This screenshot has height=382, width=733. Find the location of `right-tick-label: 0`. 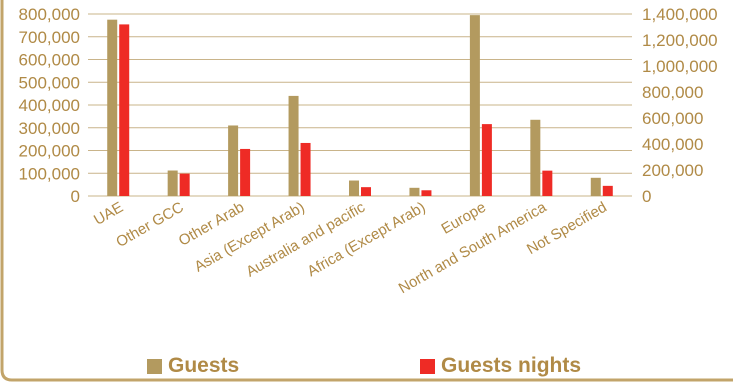

right-tick-label: 0 is located at coordinates (646, 196).